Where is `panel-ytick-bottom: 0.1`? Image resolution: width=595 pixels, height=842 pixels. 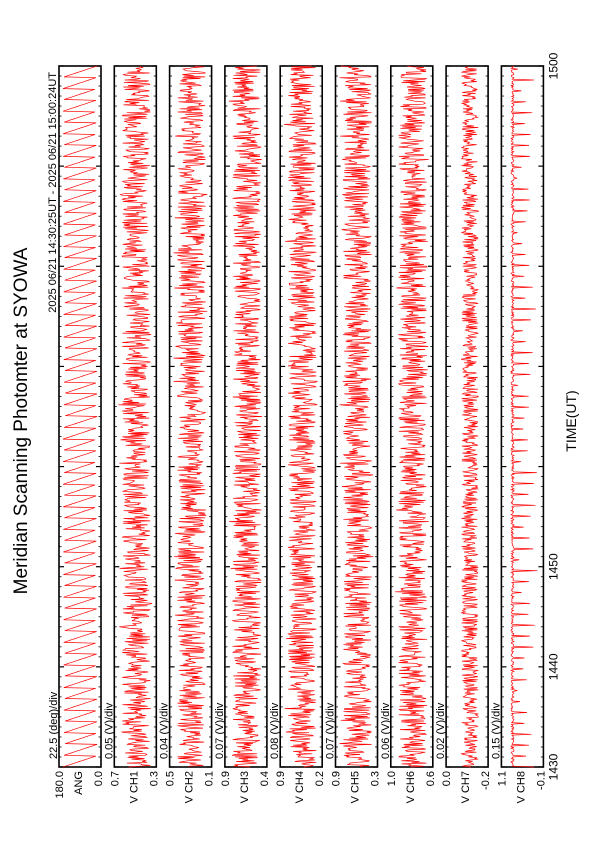
panel-ytick-bottom: 0.1 is located at coordinates (210, 778).